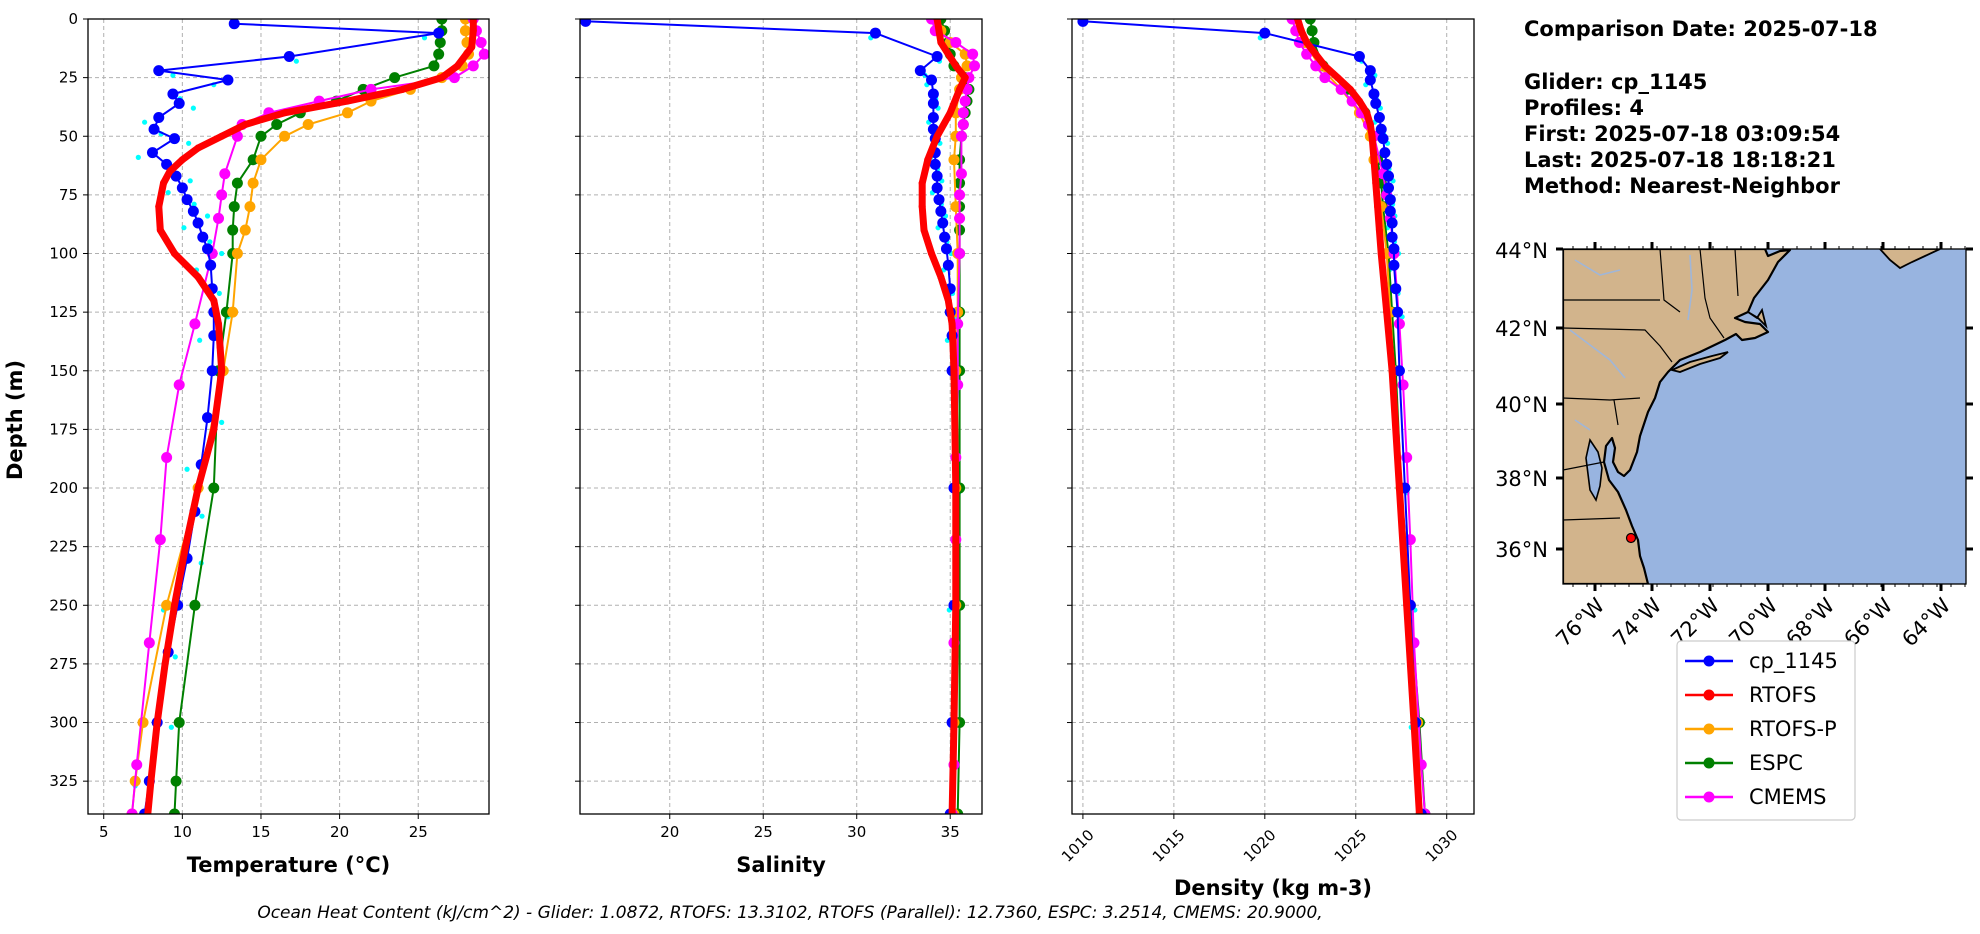 The image size is (1980, 934). What do you see at coordinates (1682, 134) in the screenshot?
I see `first-time: First: 2025-07-18 03:09:54` at bounding box center [1682, 134].